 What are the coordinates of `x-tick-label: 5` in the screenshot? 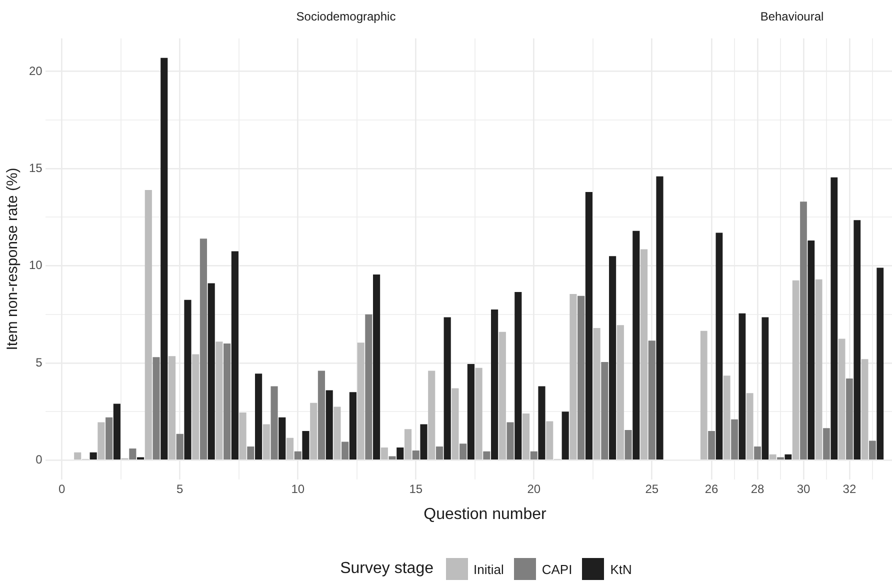 It's located at (180, 489).